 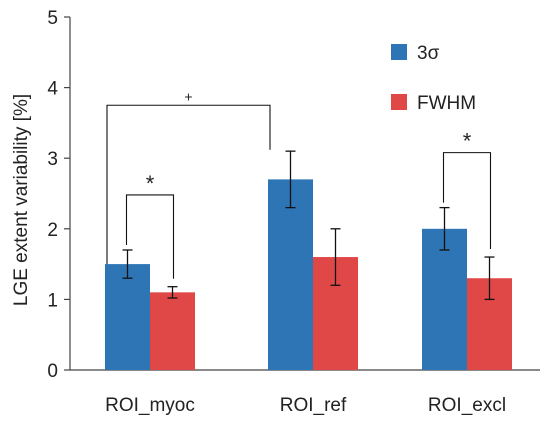 I want to click on x-tick-labels: ROI_myoc ROI_ref ROI_excl, so click(x=305, y=405).